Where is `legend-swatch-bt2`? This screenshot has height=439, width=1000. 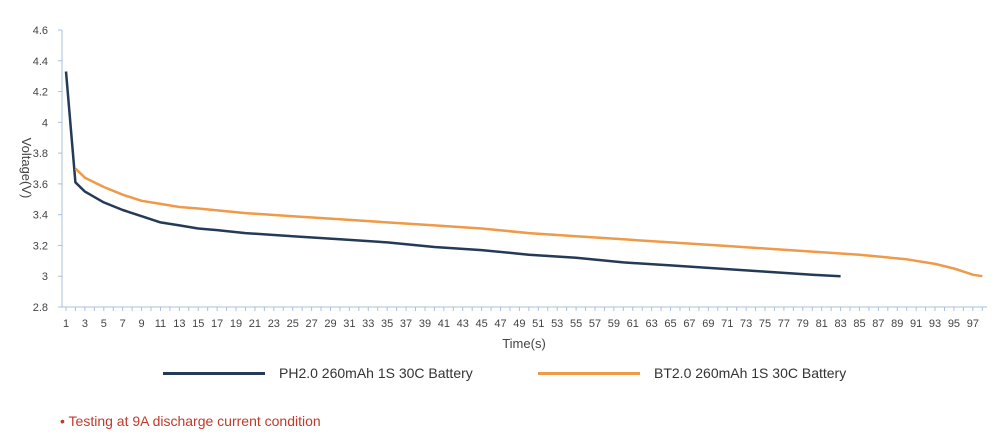
legend-swatch-bt2 is located at coordinates (589, 373).